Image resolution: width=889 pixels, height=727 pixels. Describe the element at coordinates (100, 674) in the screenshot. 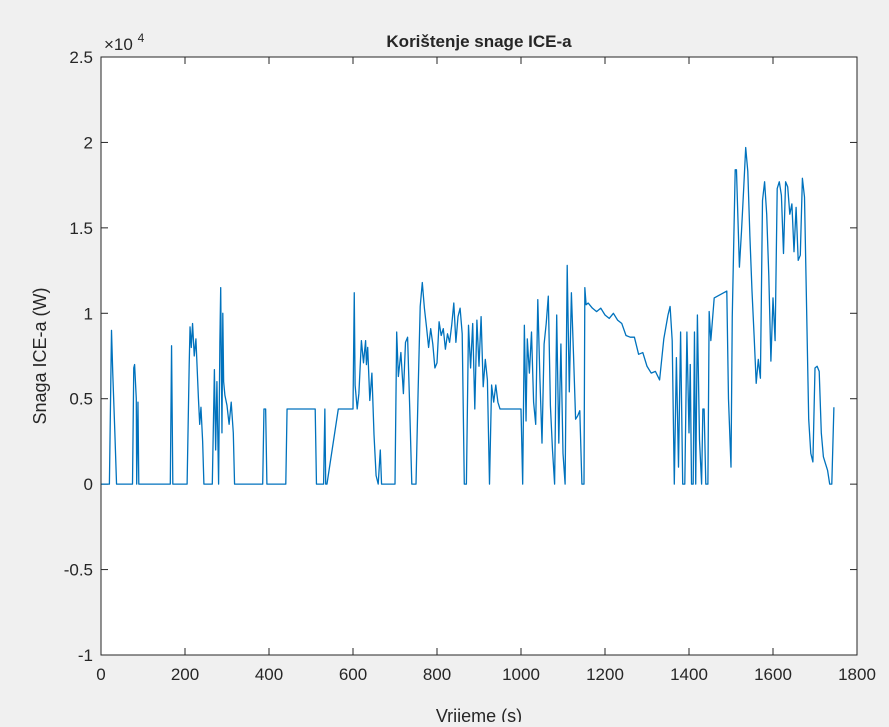

I see `x-tick-label: 0` at that location.